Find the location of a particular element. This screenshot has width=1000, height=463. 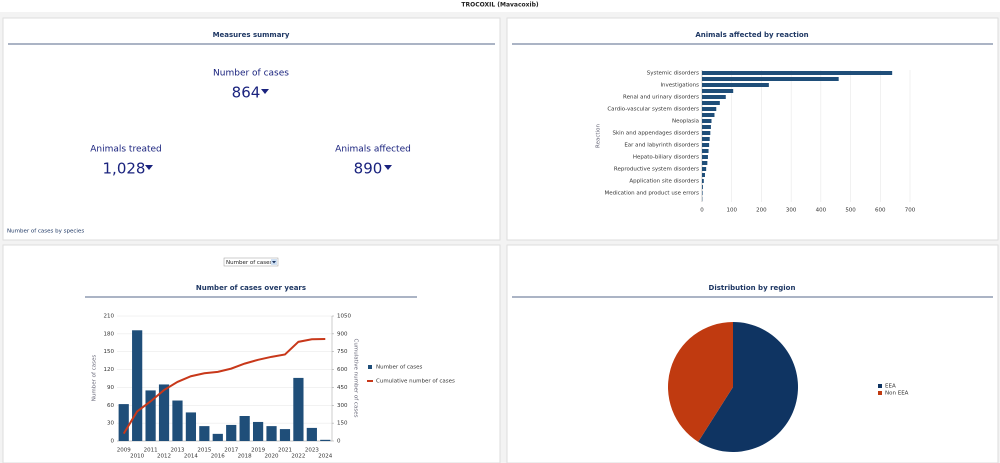

x-tick-label: 2022 is located at coordinates (298, 457).